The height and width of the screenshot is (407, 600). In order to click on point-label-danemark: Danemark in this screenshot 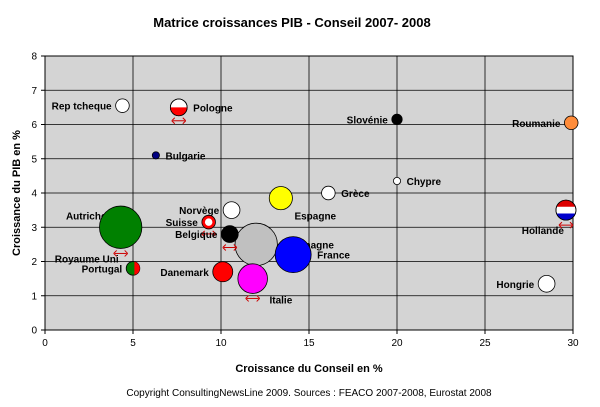, I will do `click(184, 273)`.